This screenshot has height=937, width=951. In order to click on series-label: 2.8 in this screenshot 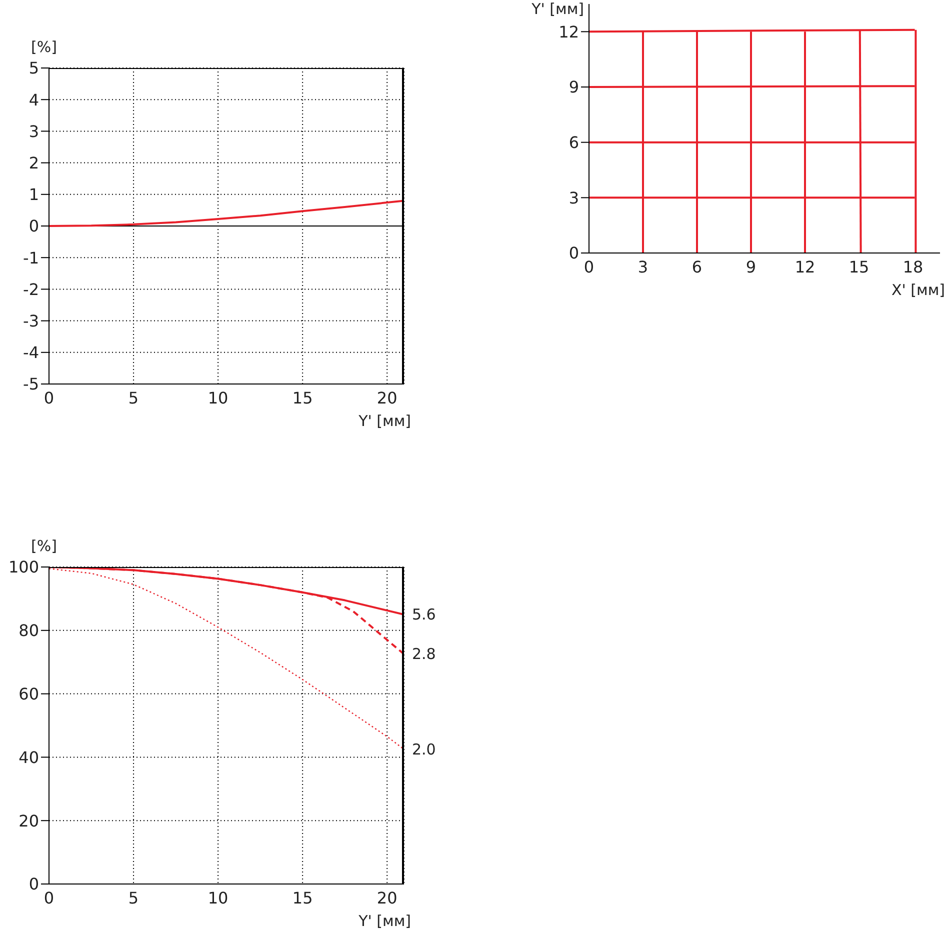, I will do `click(424, 654)`.